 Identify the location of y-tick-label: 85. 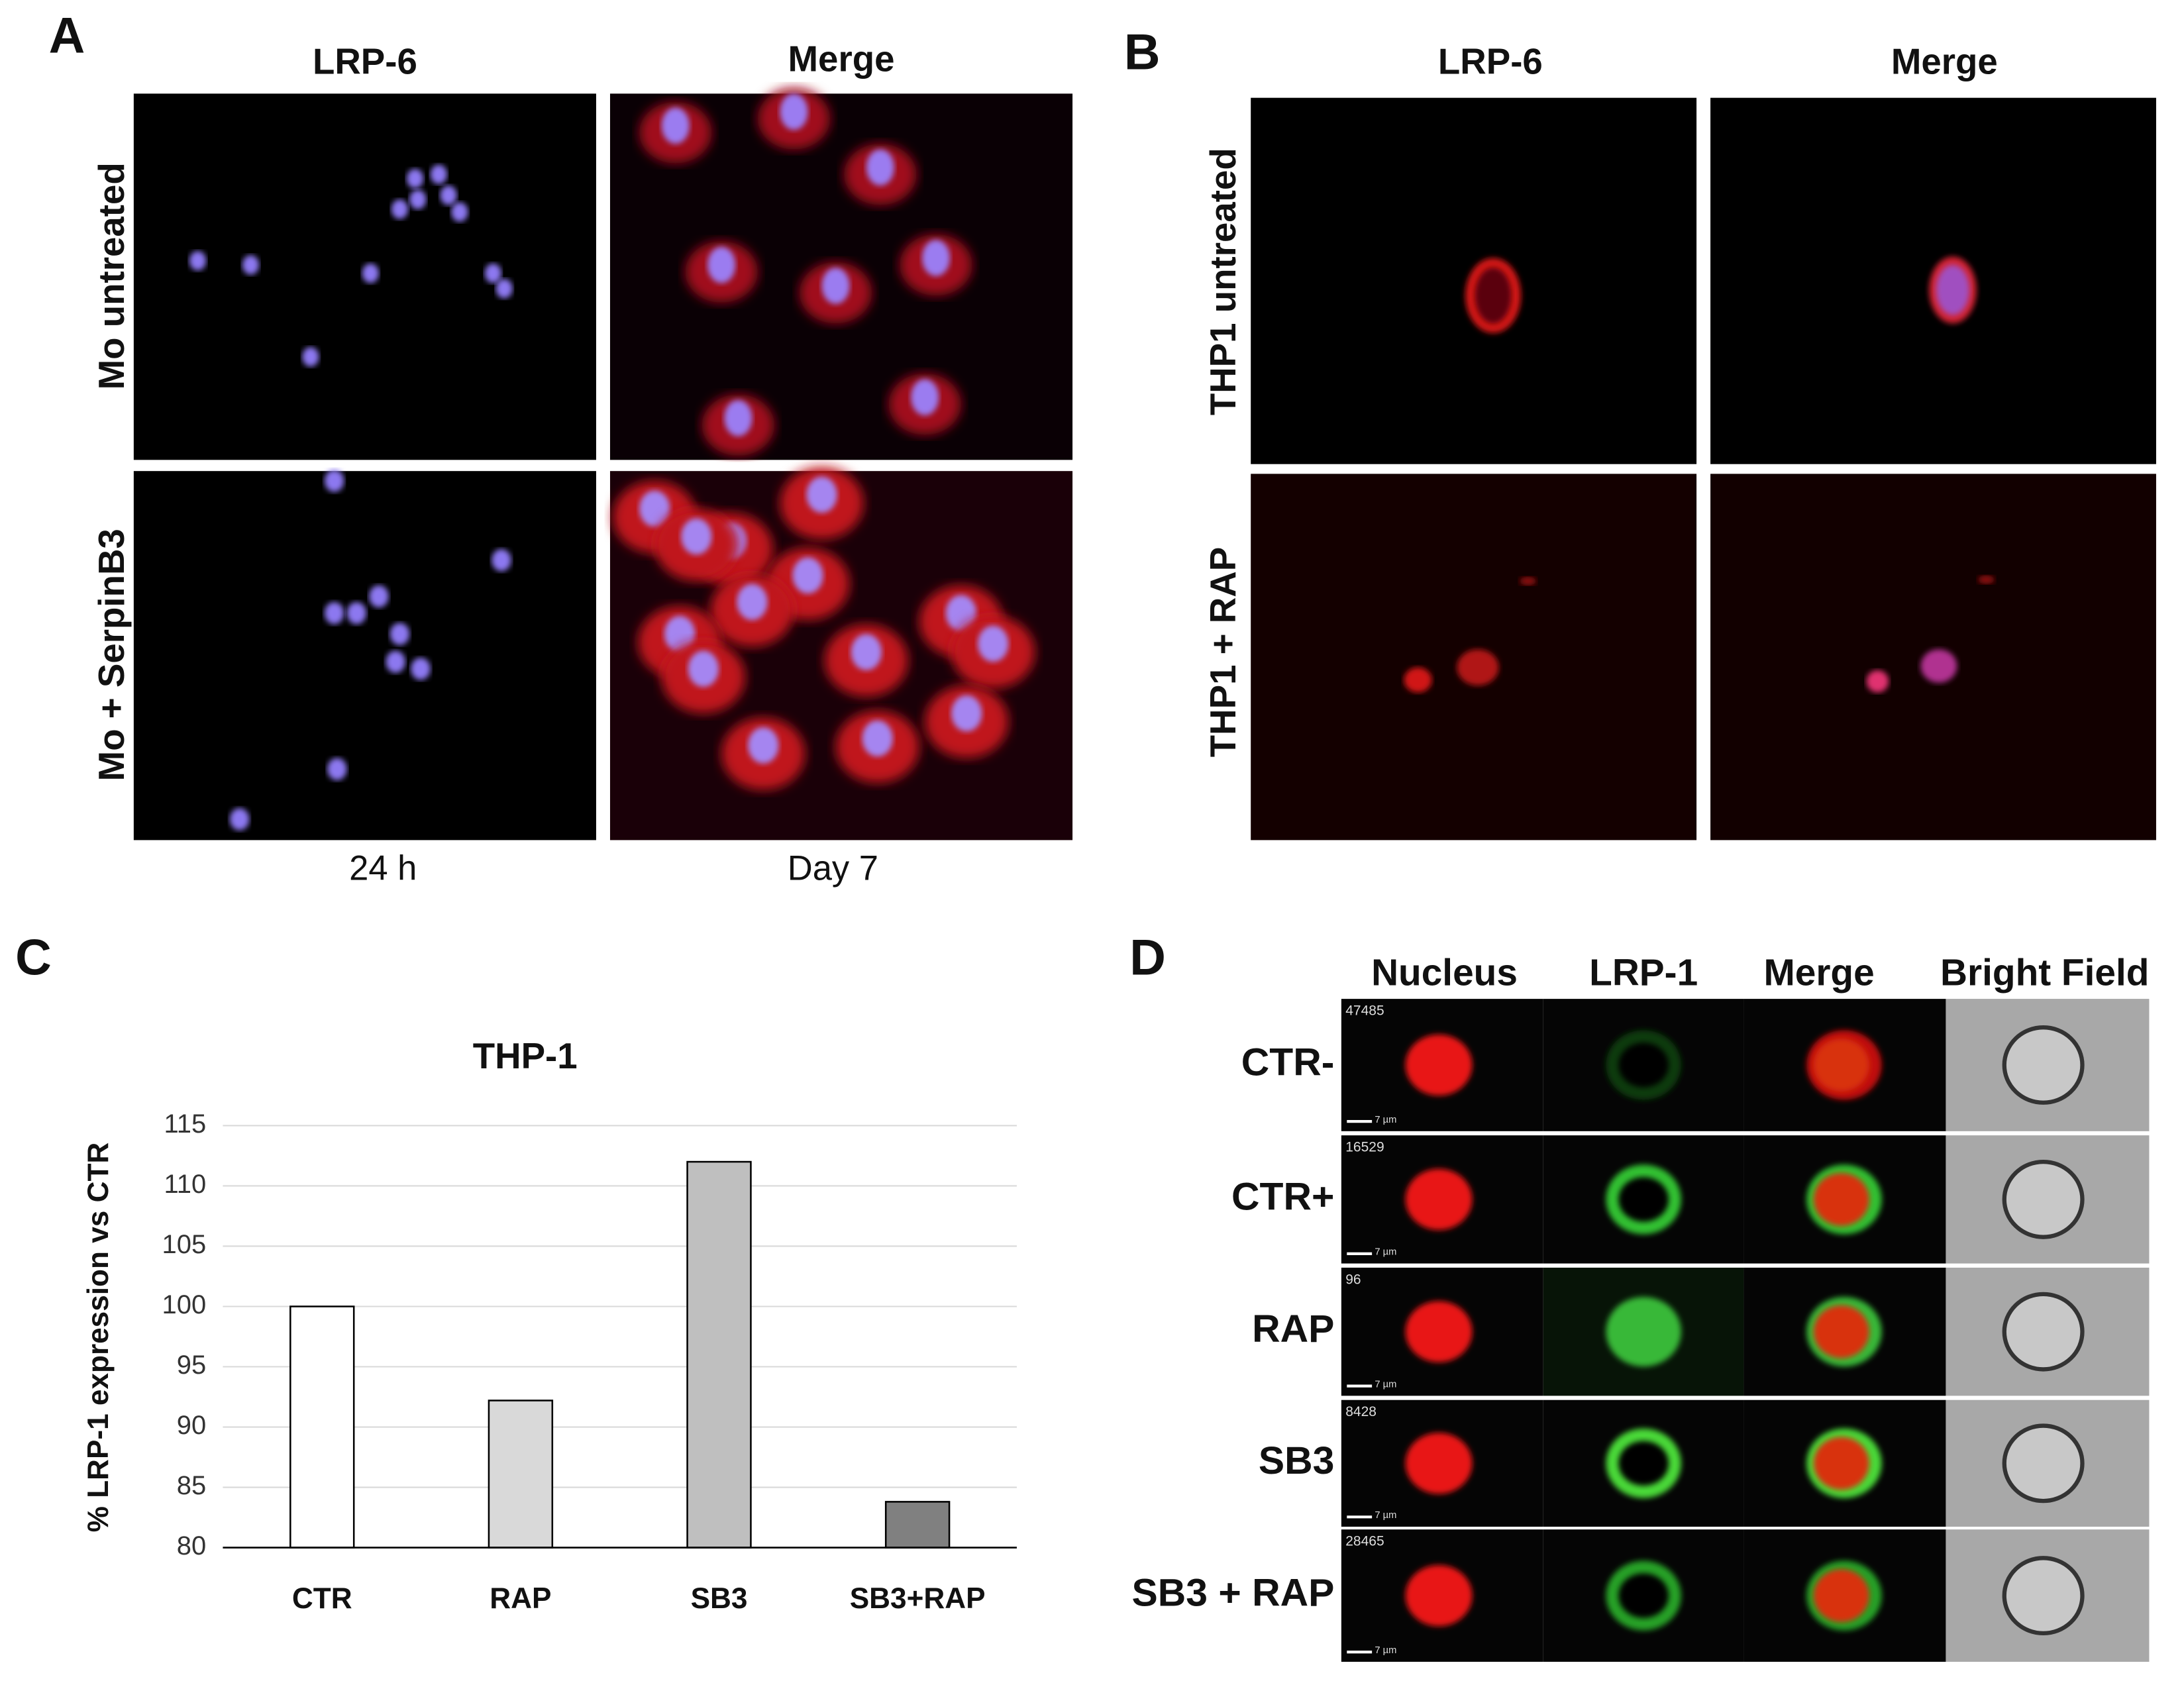
(191, 1485).